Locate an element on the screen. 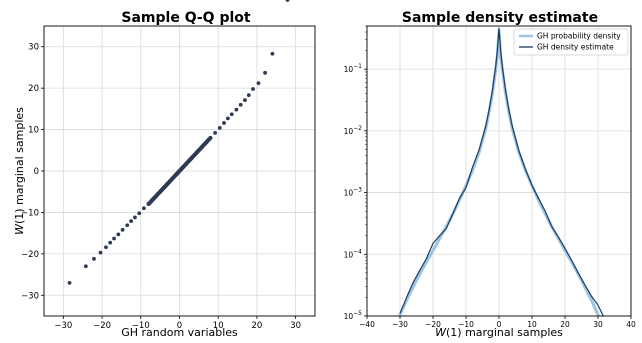 The height and width of the screenshot is (343, 642). qq-y-tick-label: −10 is located at coordinates (30, 213).